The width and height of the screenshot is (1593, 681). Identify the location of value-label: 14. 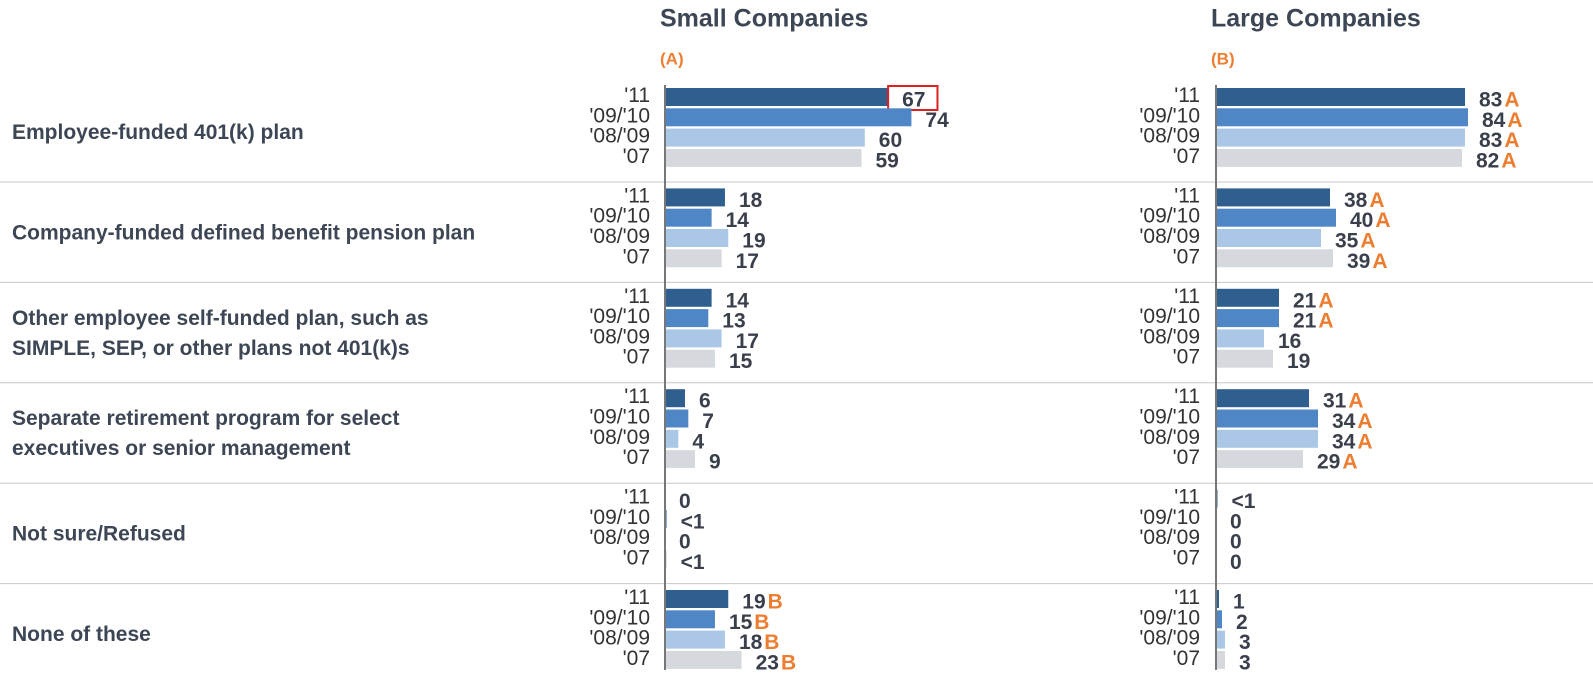
(738, 220).